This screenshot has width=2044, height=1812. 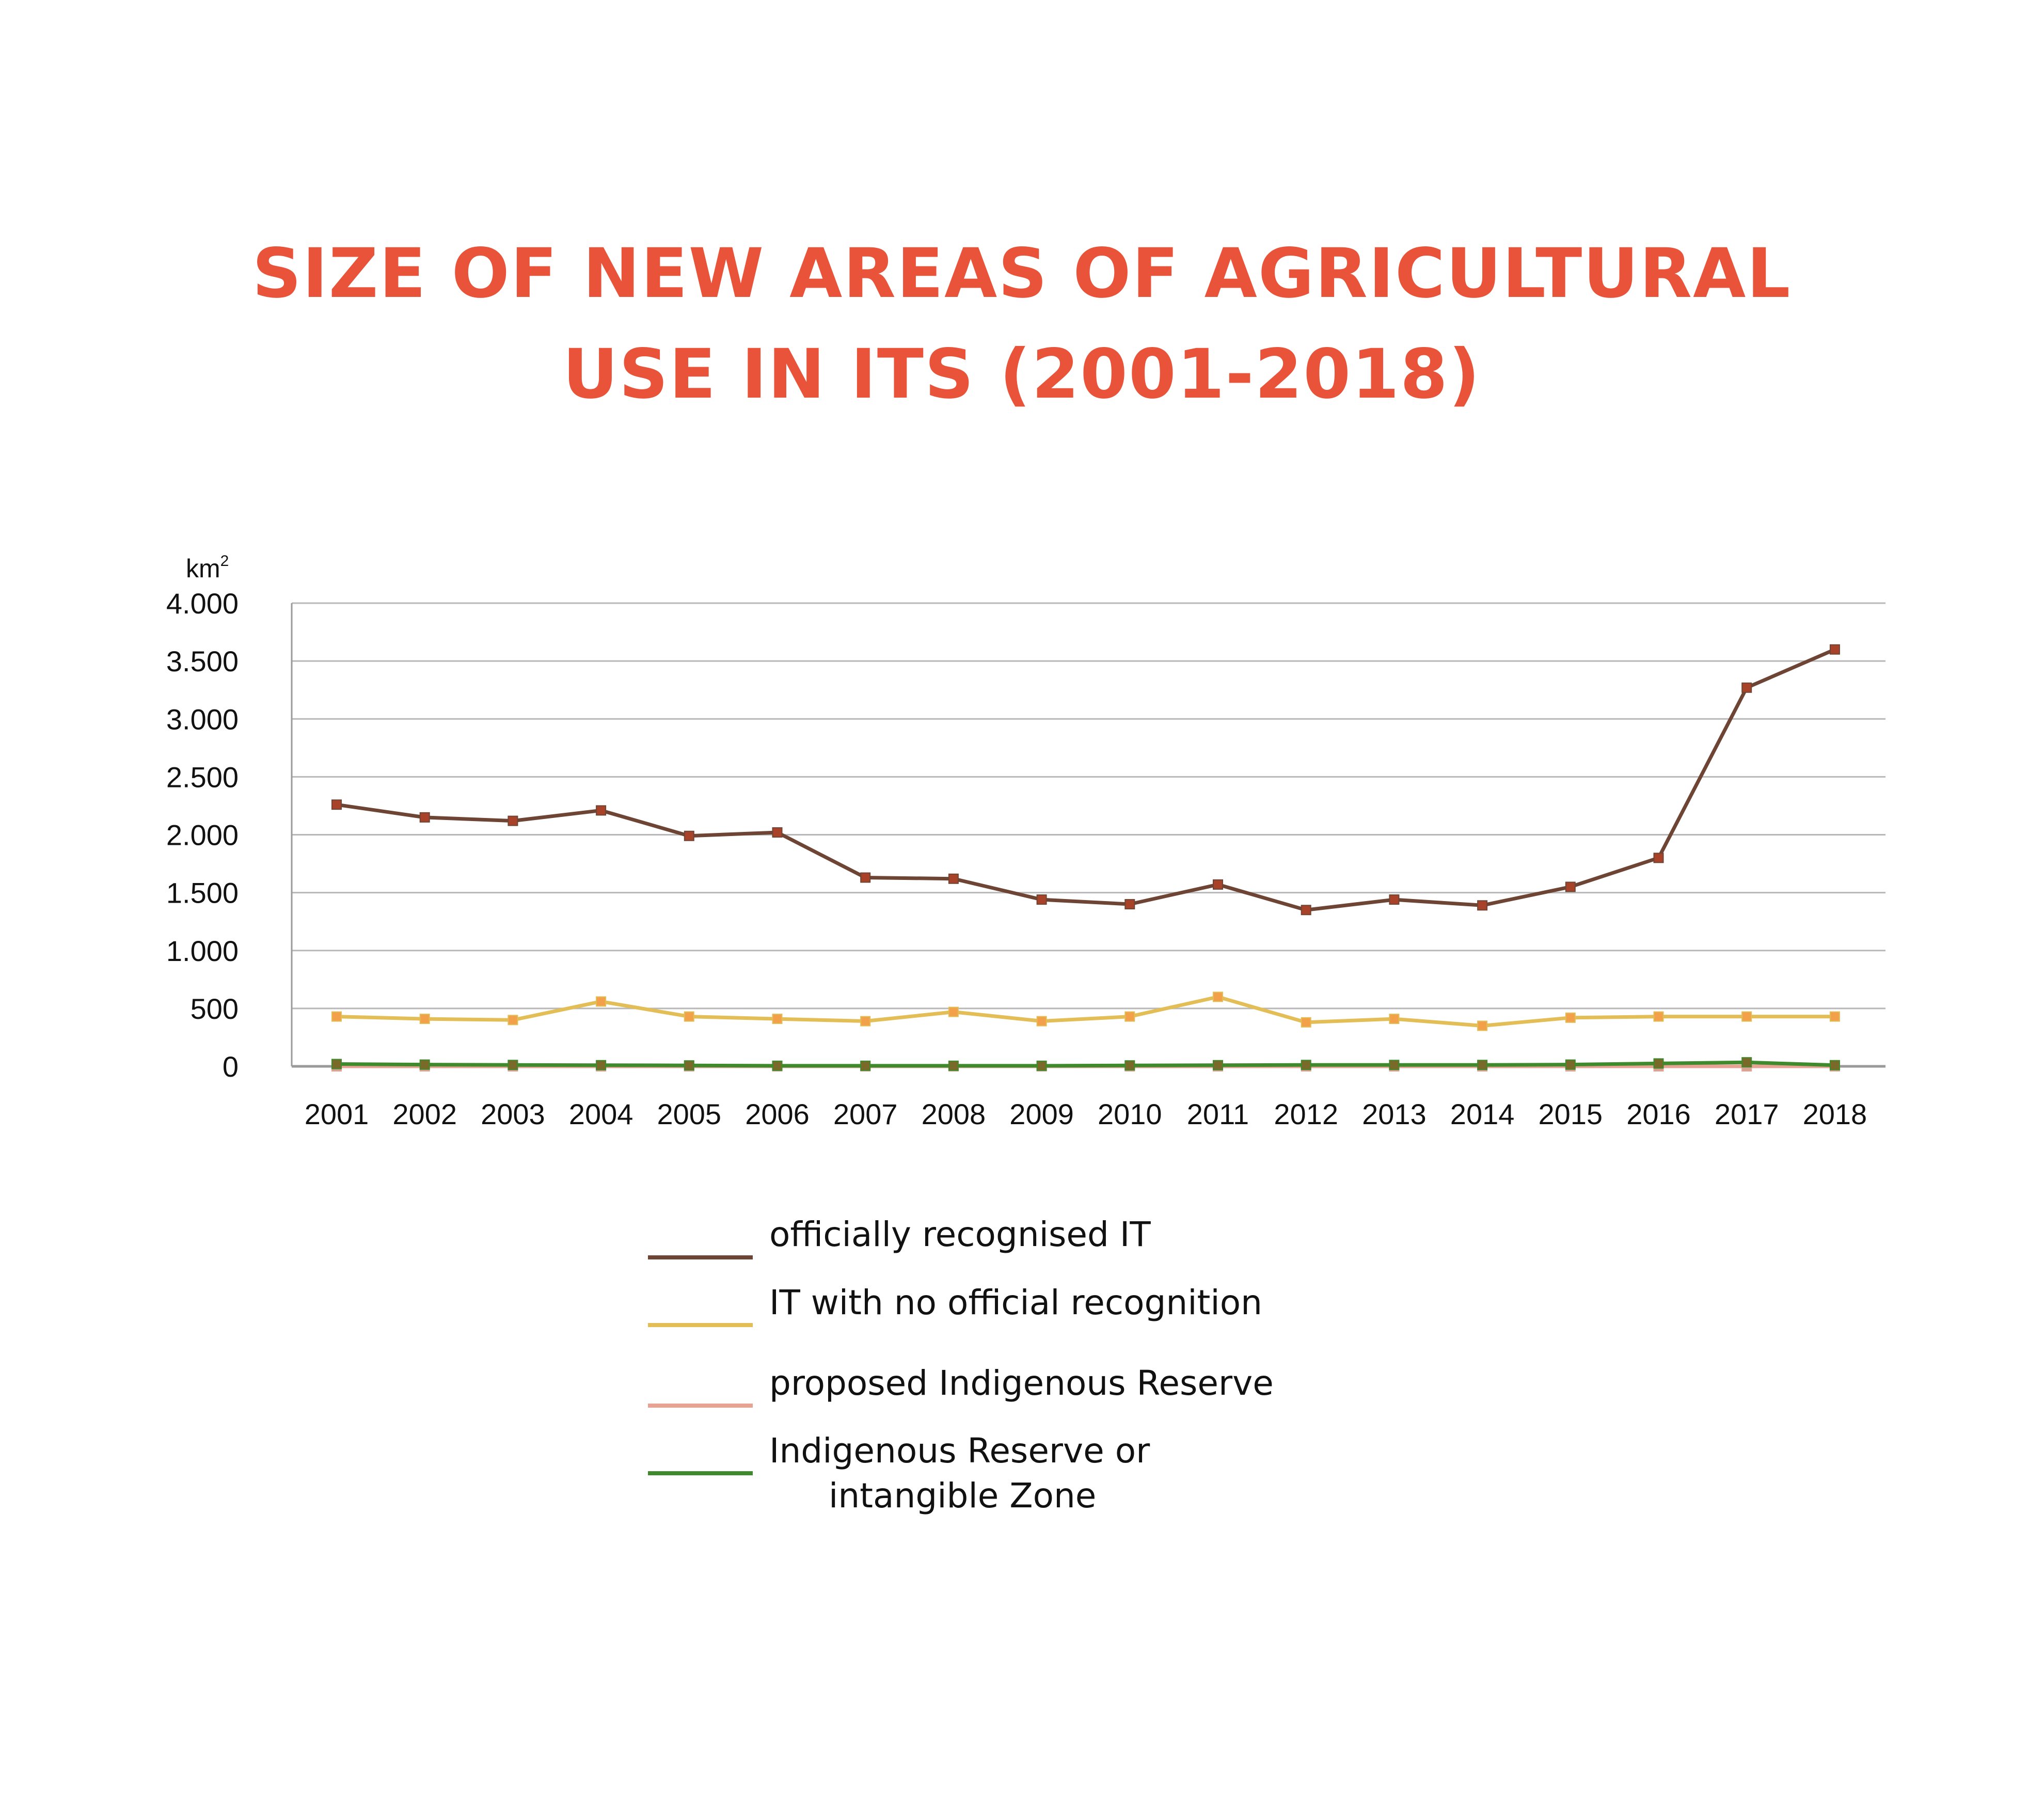 What do you see at coordinates (601, 1114) in the screenshot?
I see `x-tick-label: 2004` at bounding box center [601, 1114].